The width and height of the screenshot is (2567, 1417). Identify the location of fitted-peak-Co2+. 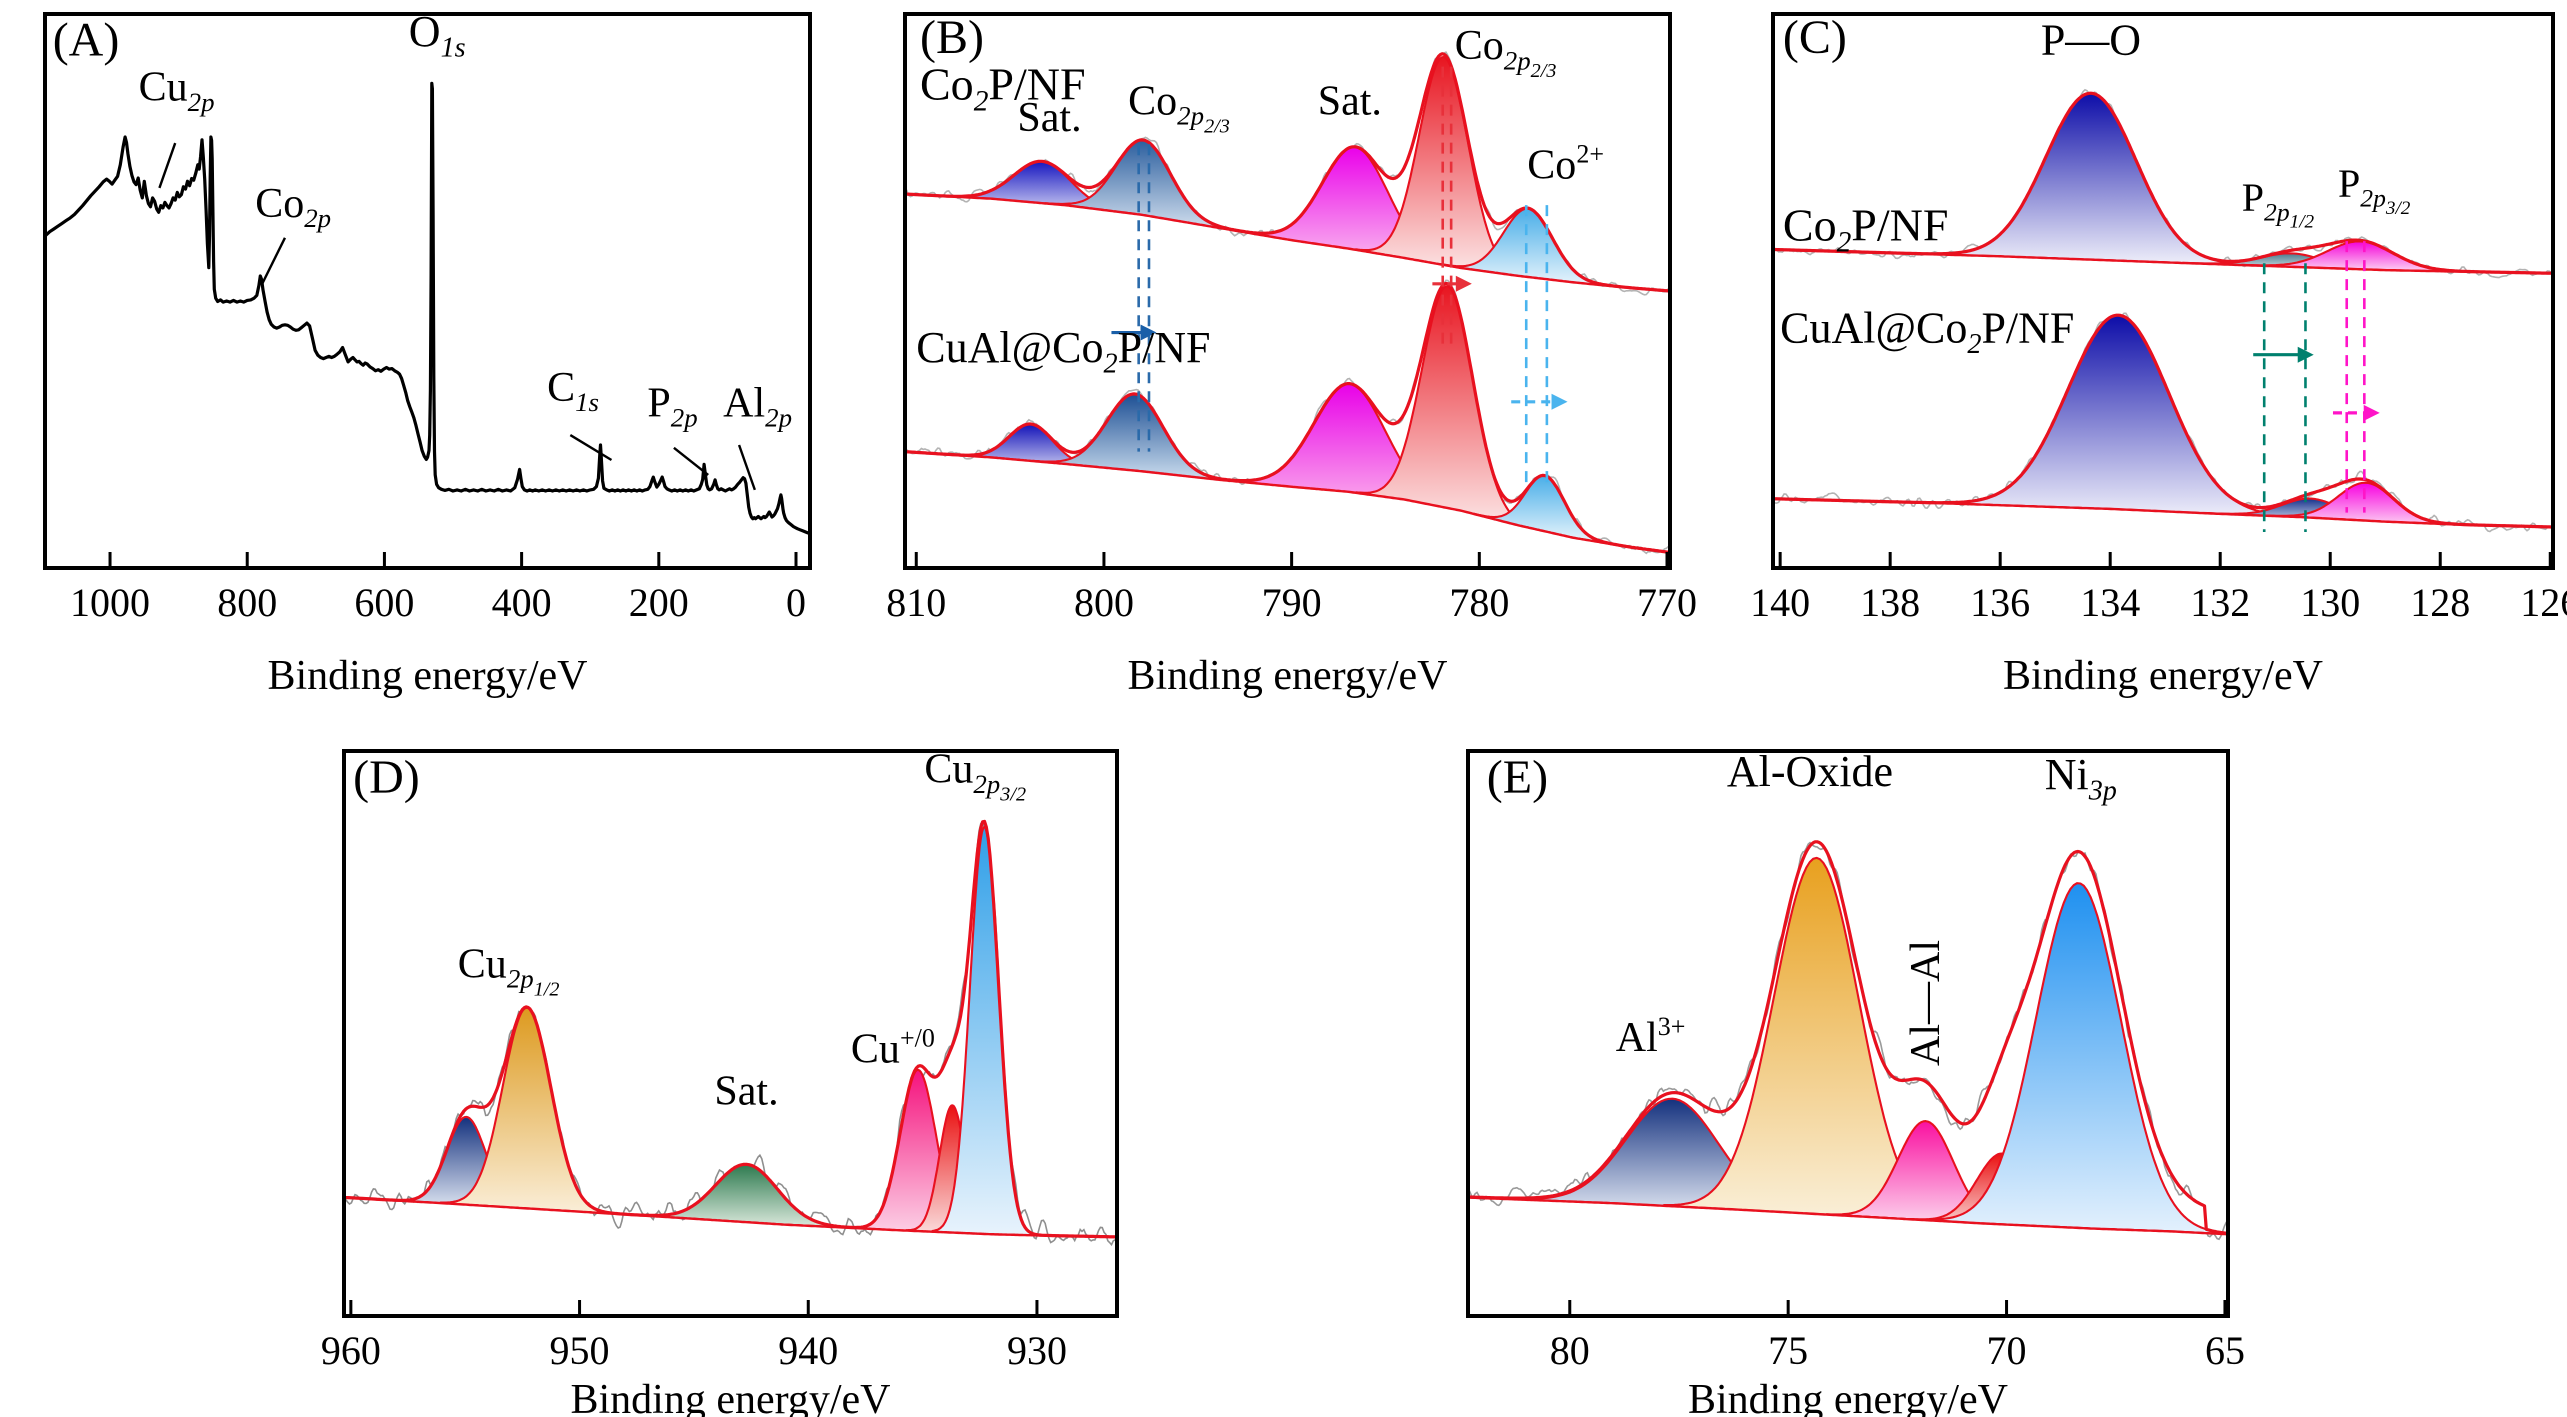
(1545, 510).